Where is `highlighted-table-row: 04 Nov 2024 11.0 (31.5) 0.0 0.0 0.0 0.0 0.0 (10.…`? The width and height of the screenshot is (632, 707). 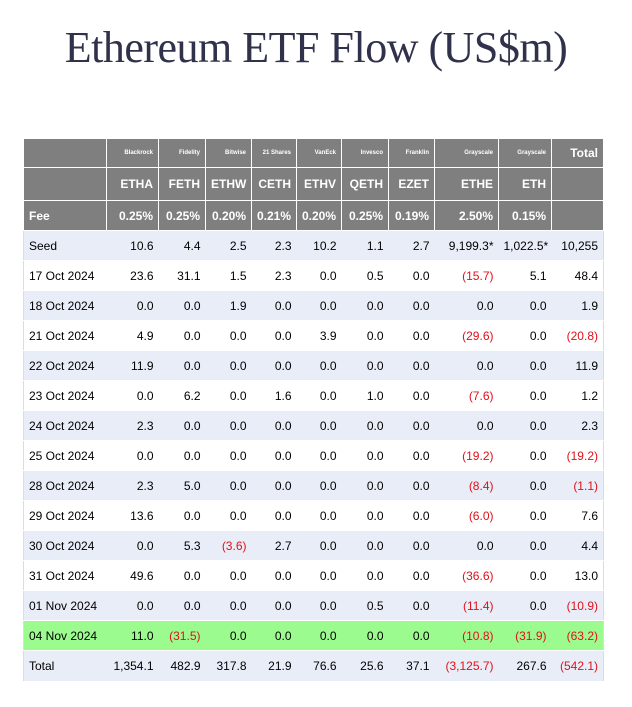
highlighted-table-row: 04 Nov 2024 11.0 (31.5) 0.0 0.0 0.0 0.0 0.0 (10.… is located at coordinates (313, 635).